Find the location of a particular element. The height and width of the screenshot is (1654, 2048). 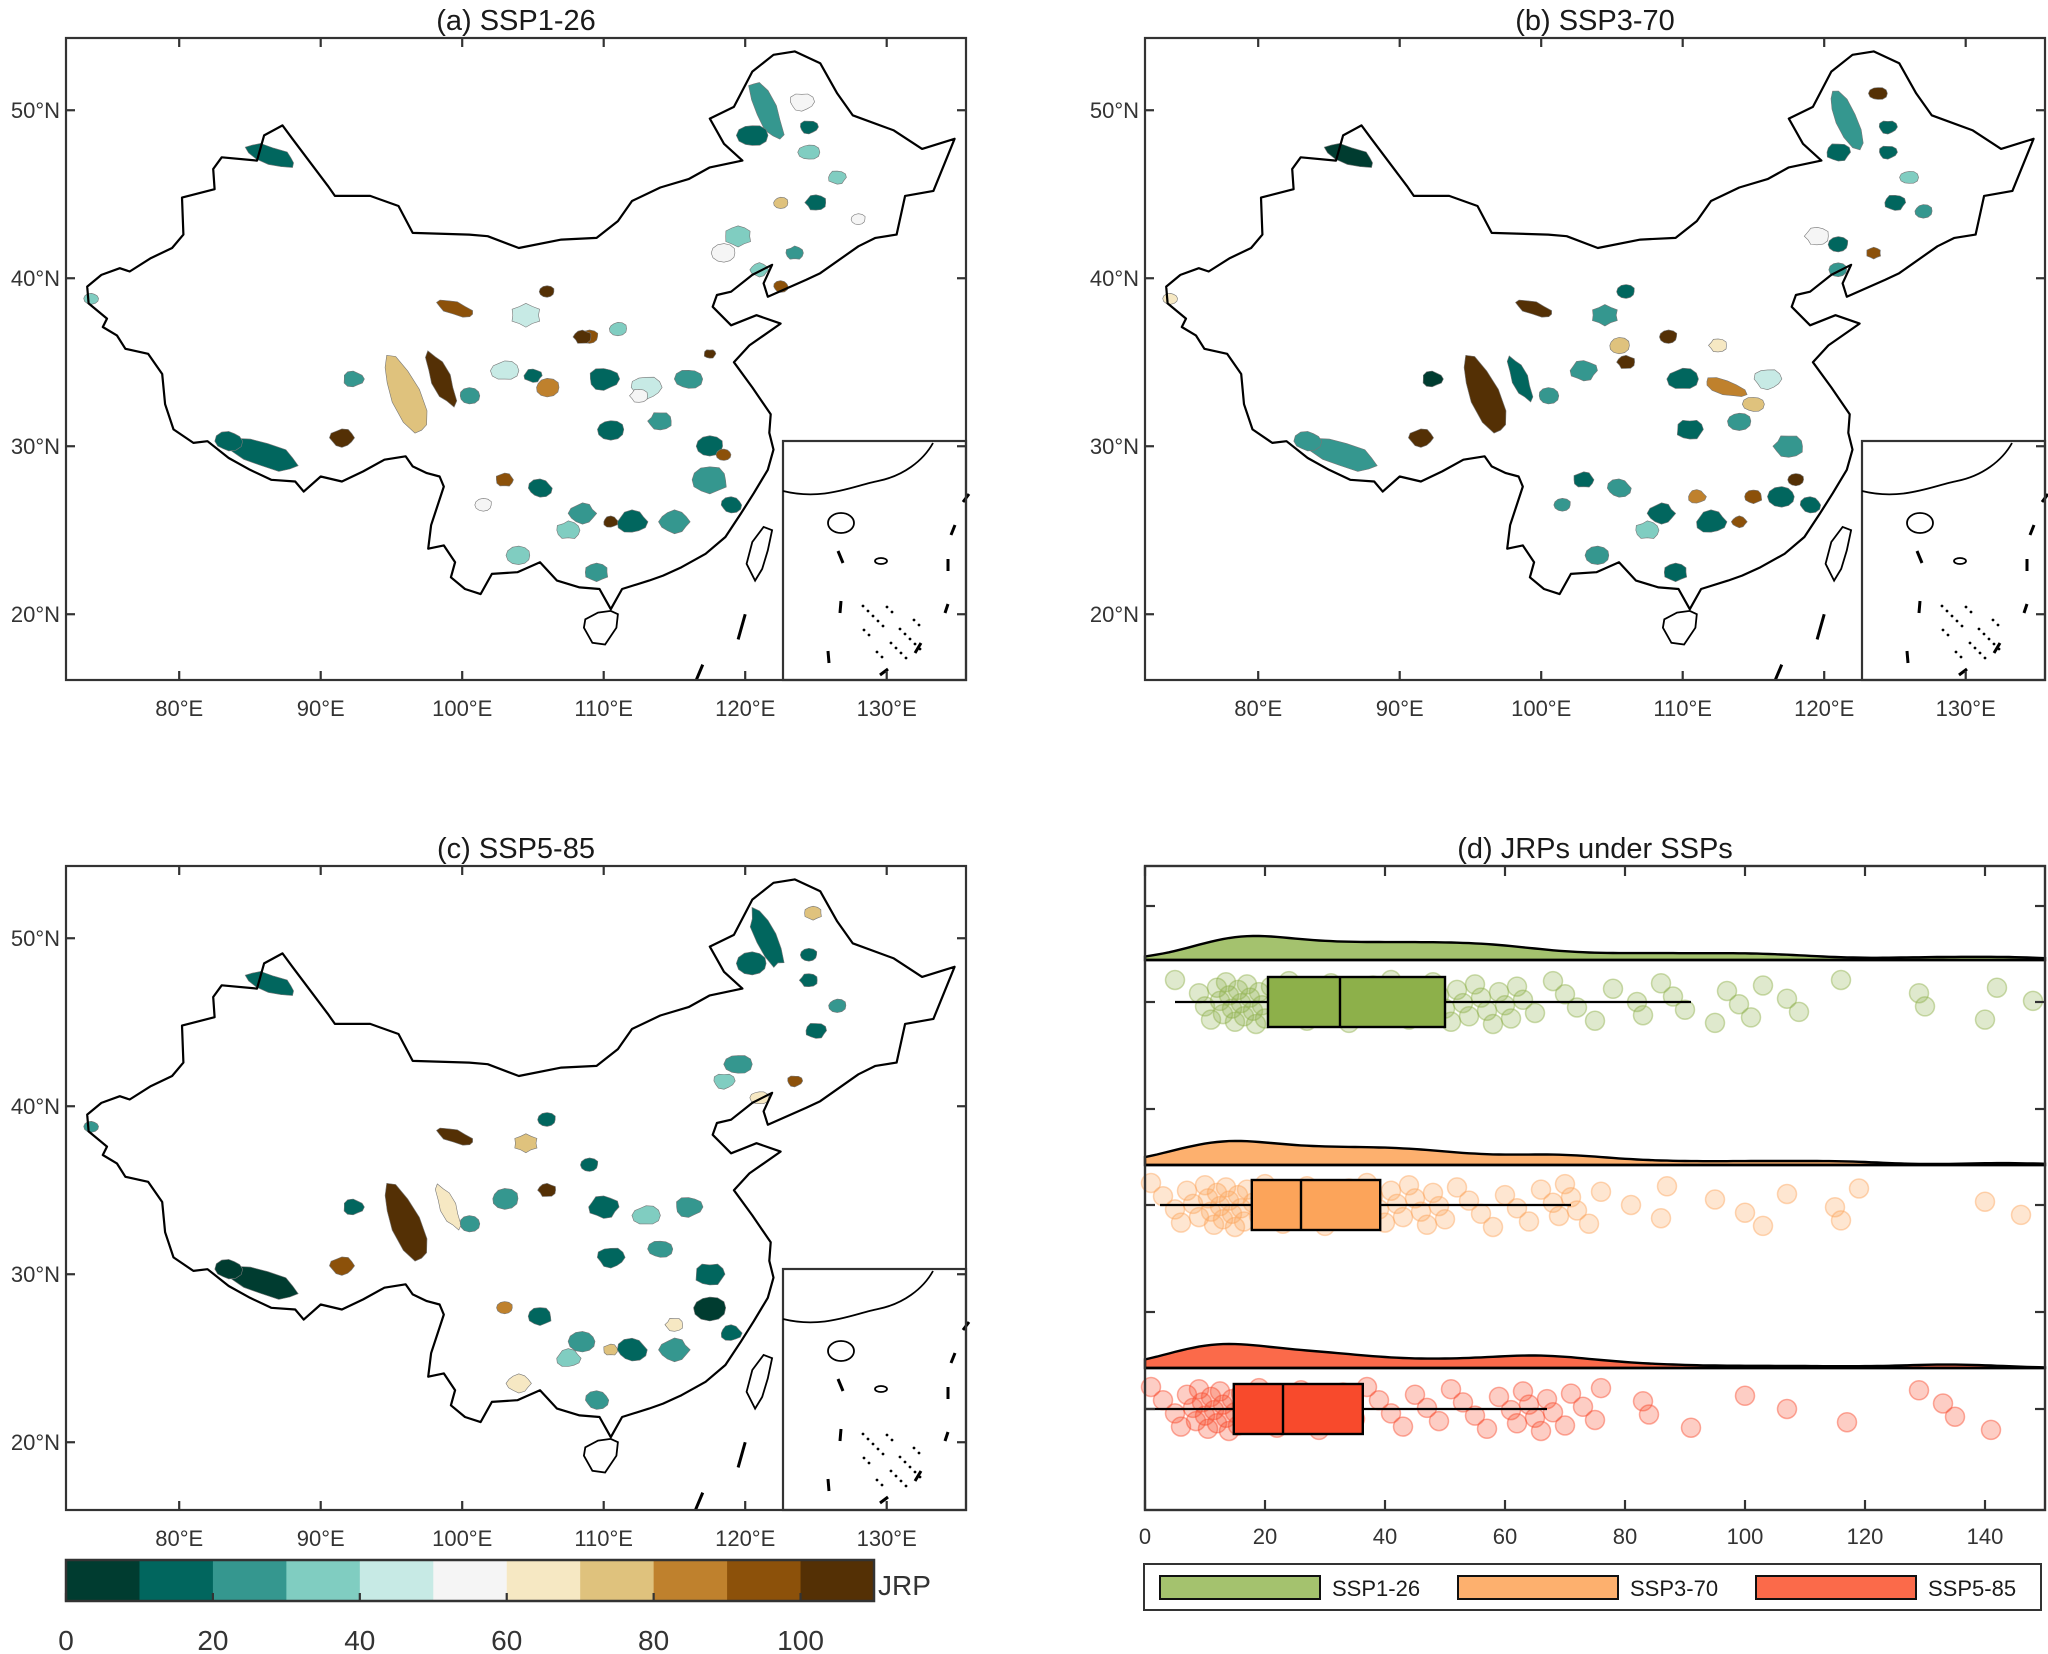

inset-content is located at coordinates (1954, 559).